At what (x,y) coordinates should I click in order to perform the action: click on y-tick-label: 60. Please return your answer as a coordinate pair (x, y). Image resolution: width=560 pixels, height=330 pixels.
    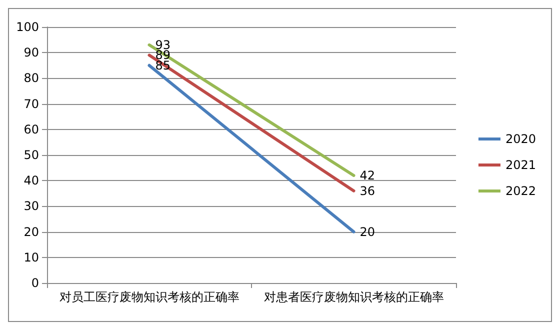
    Looking at the image, I should click on (31, 129).